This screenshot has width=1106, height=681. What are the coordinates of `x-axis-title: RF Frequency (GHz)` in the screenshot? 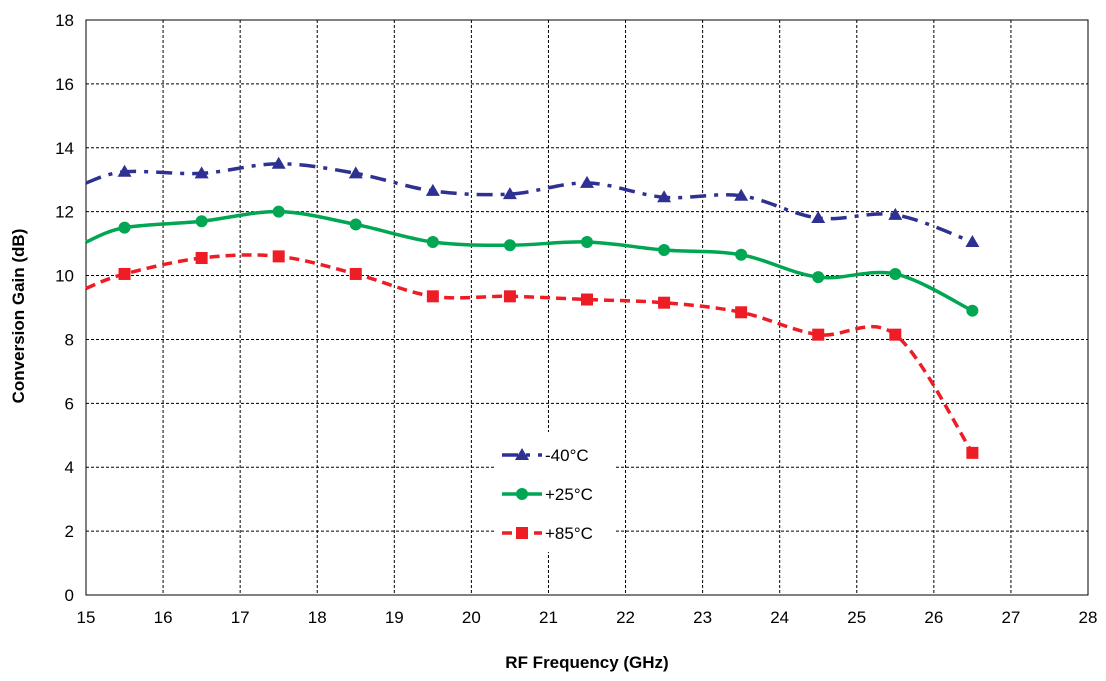 It's located at (586, 662).